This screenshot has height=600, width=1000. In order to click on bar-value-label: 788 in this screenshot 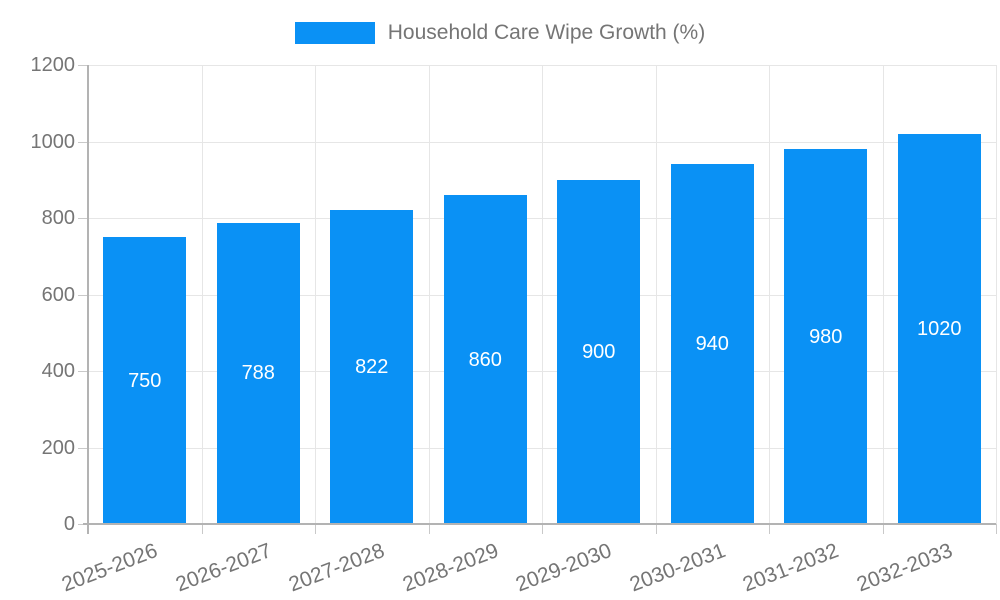, I will do `click(258, 373)`.